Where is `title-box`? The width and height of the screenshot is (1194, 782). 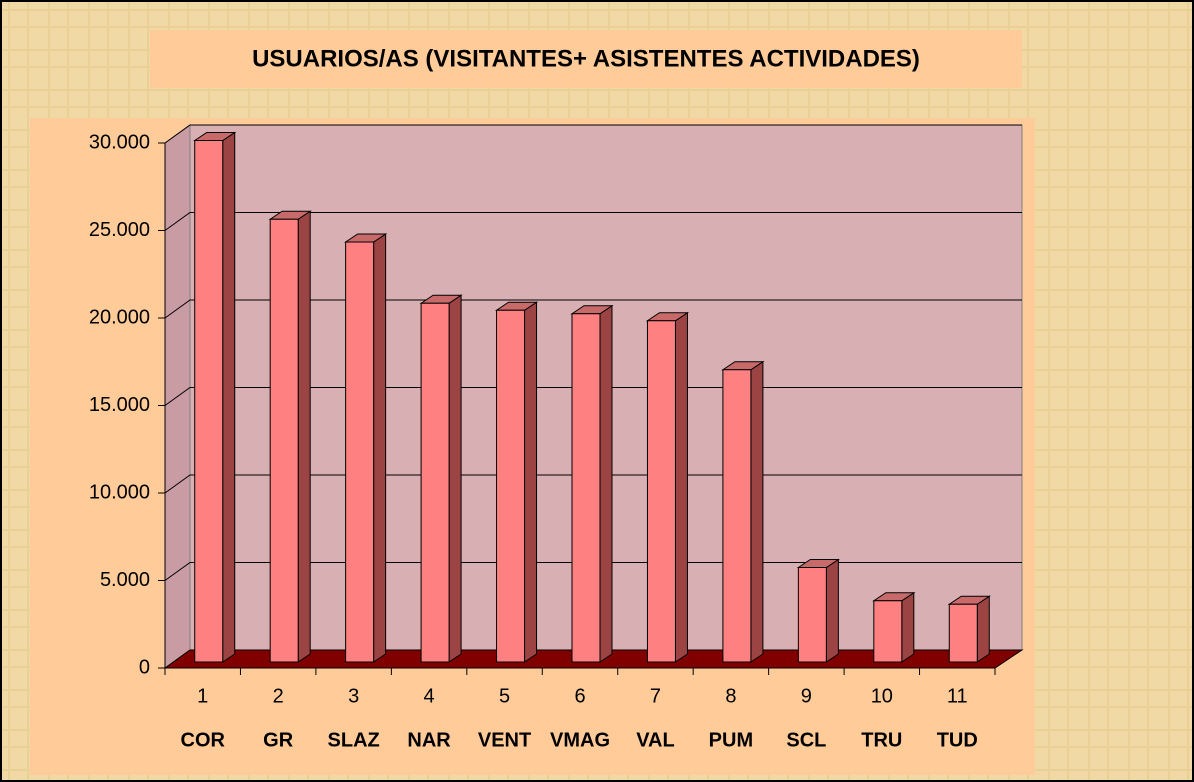
title-box is located at coordinates (586, 59).